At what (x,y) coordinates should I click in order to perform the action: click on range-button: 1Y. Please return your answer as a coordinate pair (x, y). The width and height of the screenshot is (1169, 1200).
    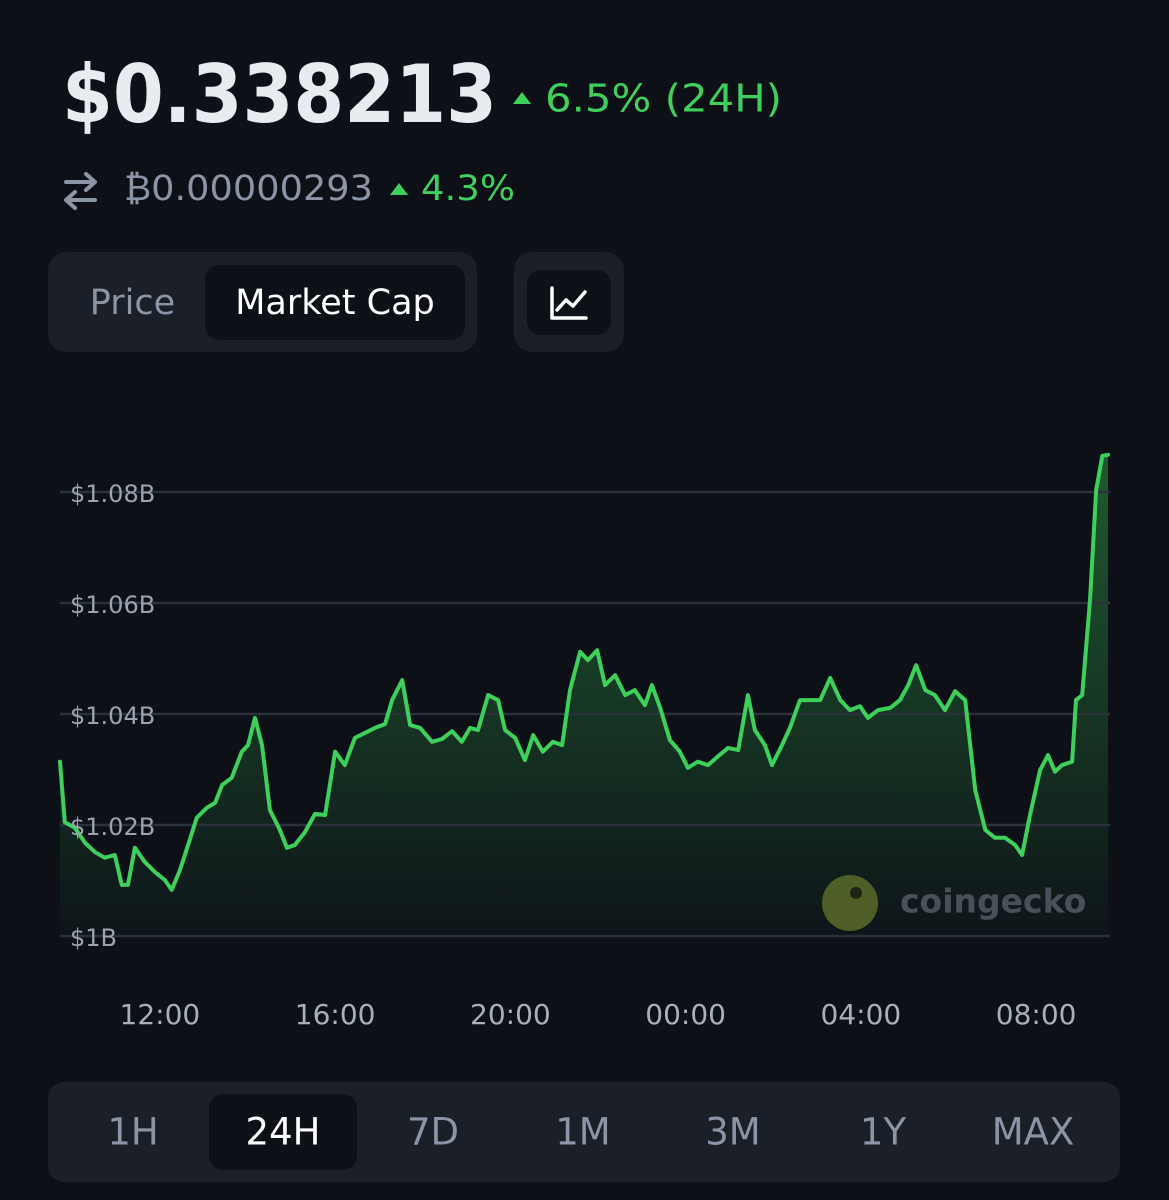
    Looking at the image, I should click on (883, 1132).